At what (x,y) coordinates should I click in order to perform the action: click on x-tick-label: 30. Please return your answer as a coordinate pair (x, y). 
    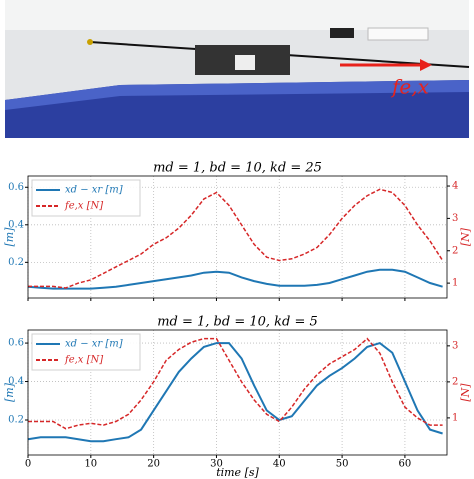
    Looking at the image, I should click on (216, 464).